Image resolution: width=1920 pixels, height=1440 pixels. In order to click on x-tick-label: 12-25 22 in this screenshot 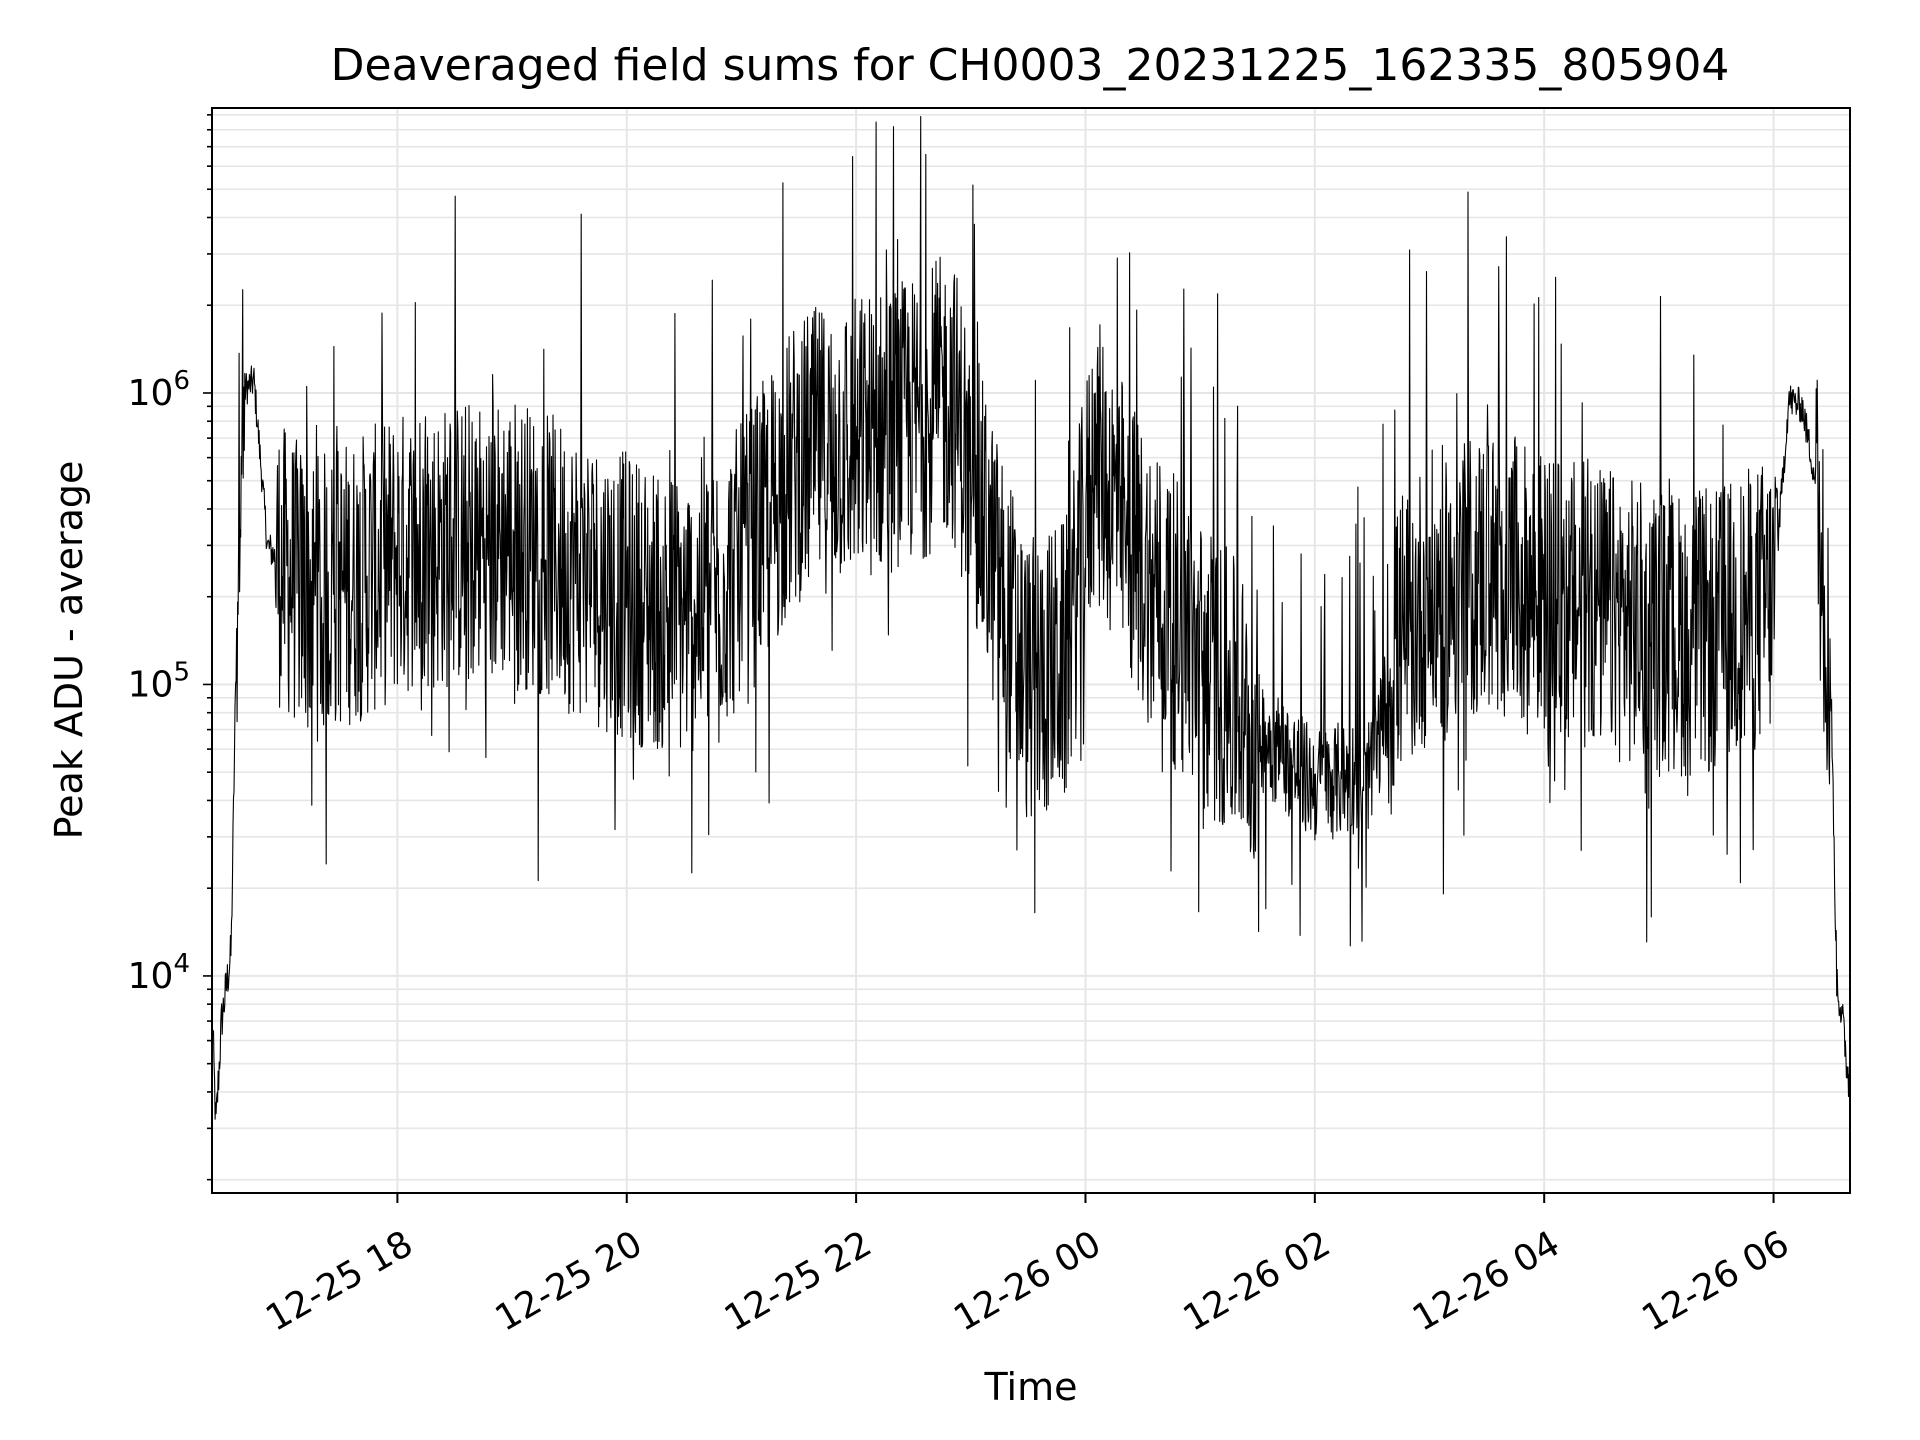, I will do `click(798, 1281)`.